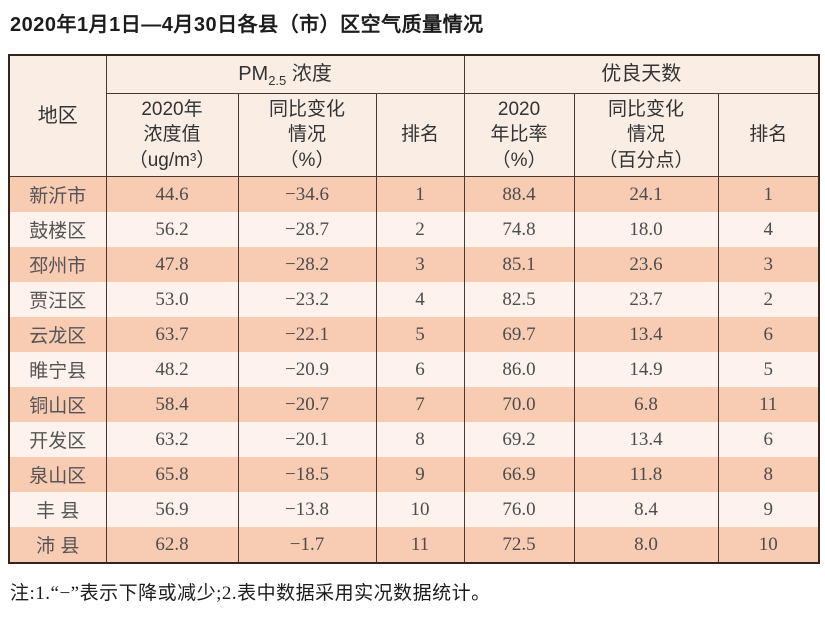  I want to click on cell-ratio-change: 14.9, so click(646, 369).